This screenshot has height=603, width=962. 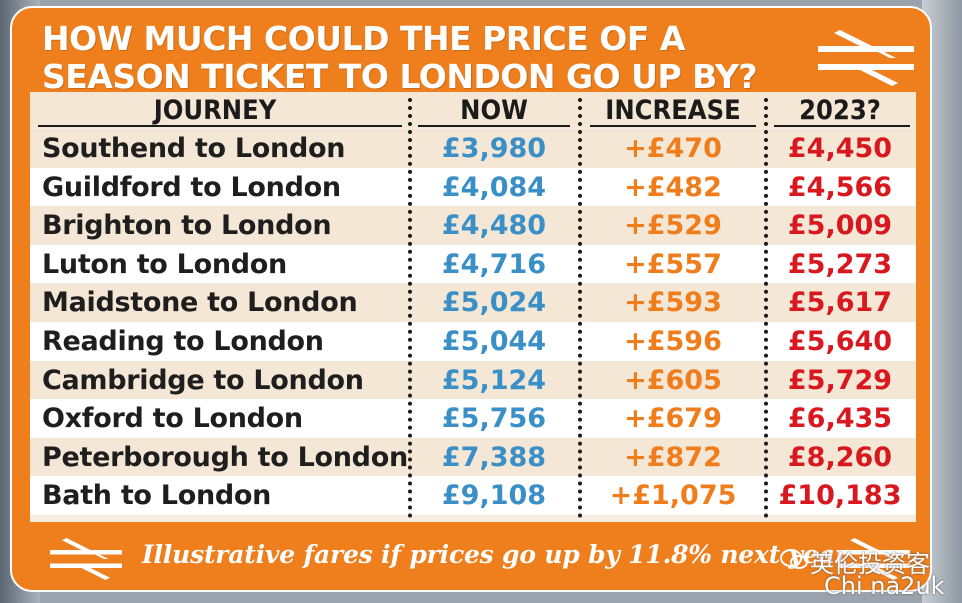 I want to click on table-row: Oxford to London £5,756 +£679 £6,435, so click(x=473, y=418).